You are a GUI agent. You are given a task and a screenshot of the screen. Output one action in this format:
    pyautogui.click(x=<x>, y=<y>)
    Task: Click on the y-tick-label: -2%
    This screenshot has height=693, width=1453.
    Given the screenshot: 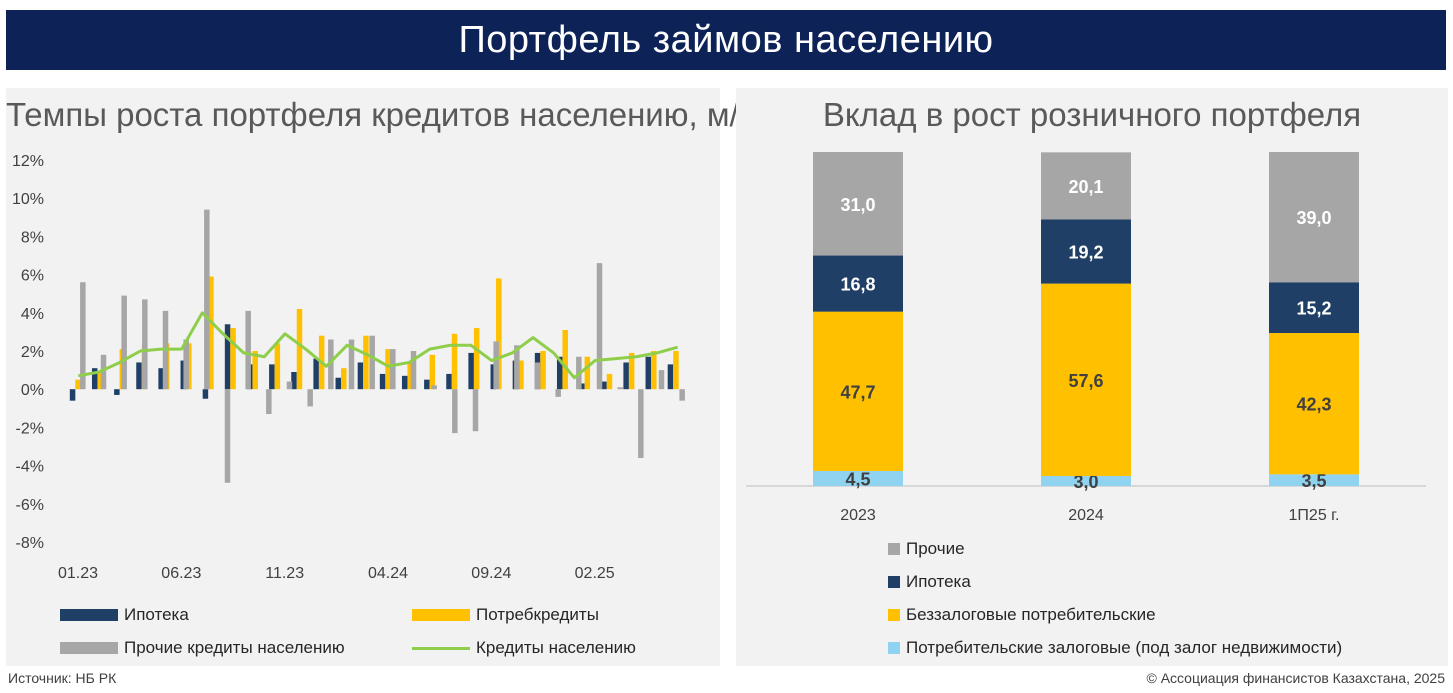 What is the action you would take?
    pyautogui.click(x=30, y=428)
    